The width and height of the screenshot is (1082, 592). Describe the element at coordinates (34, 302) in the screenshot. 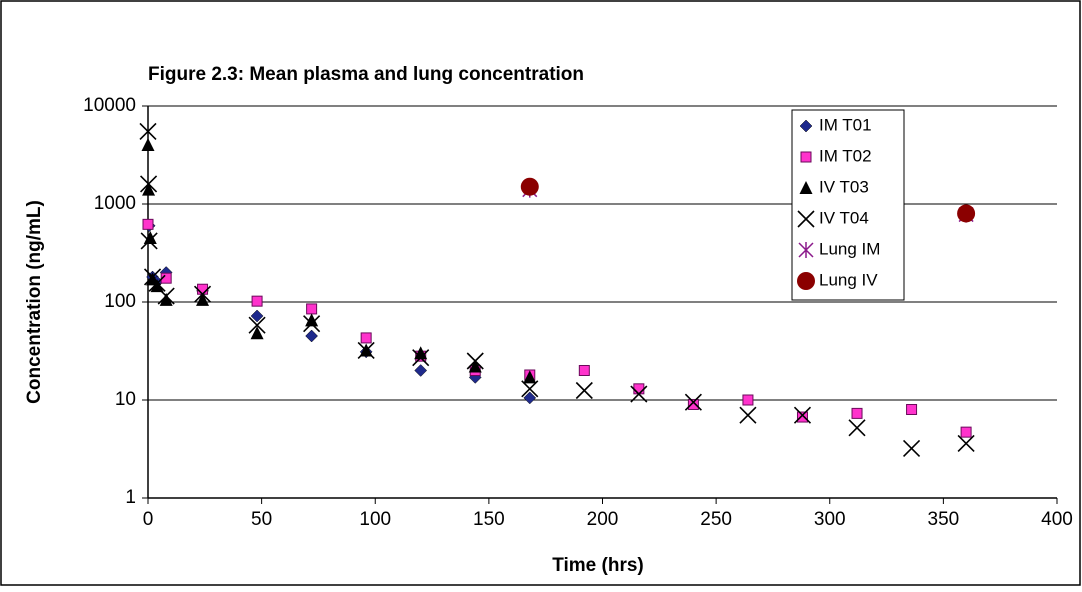

I see `y-axis-label: Concentration (ng/mL)` at that location.